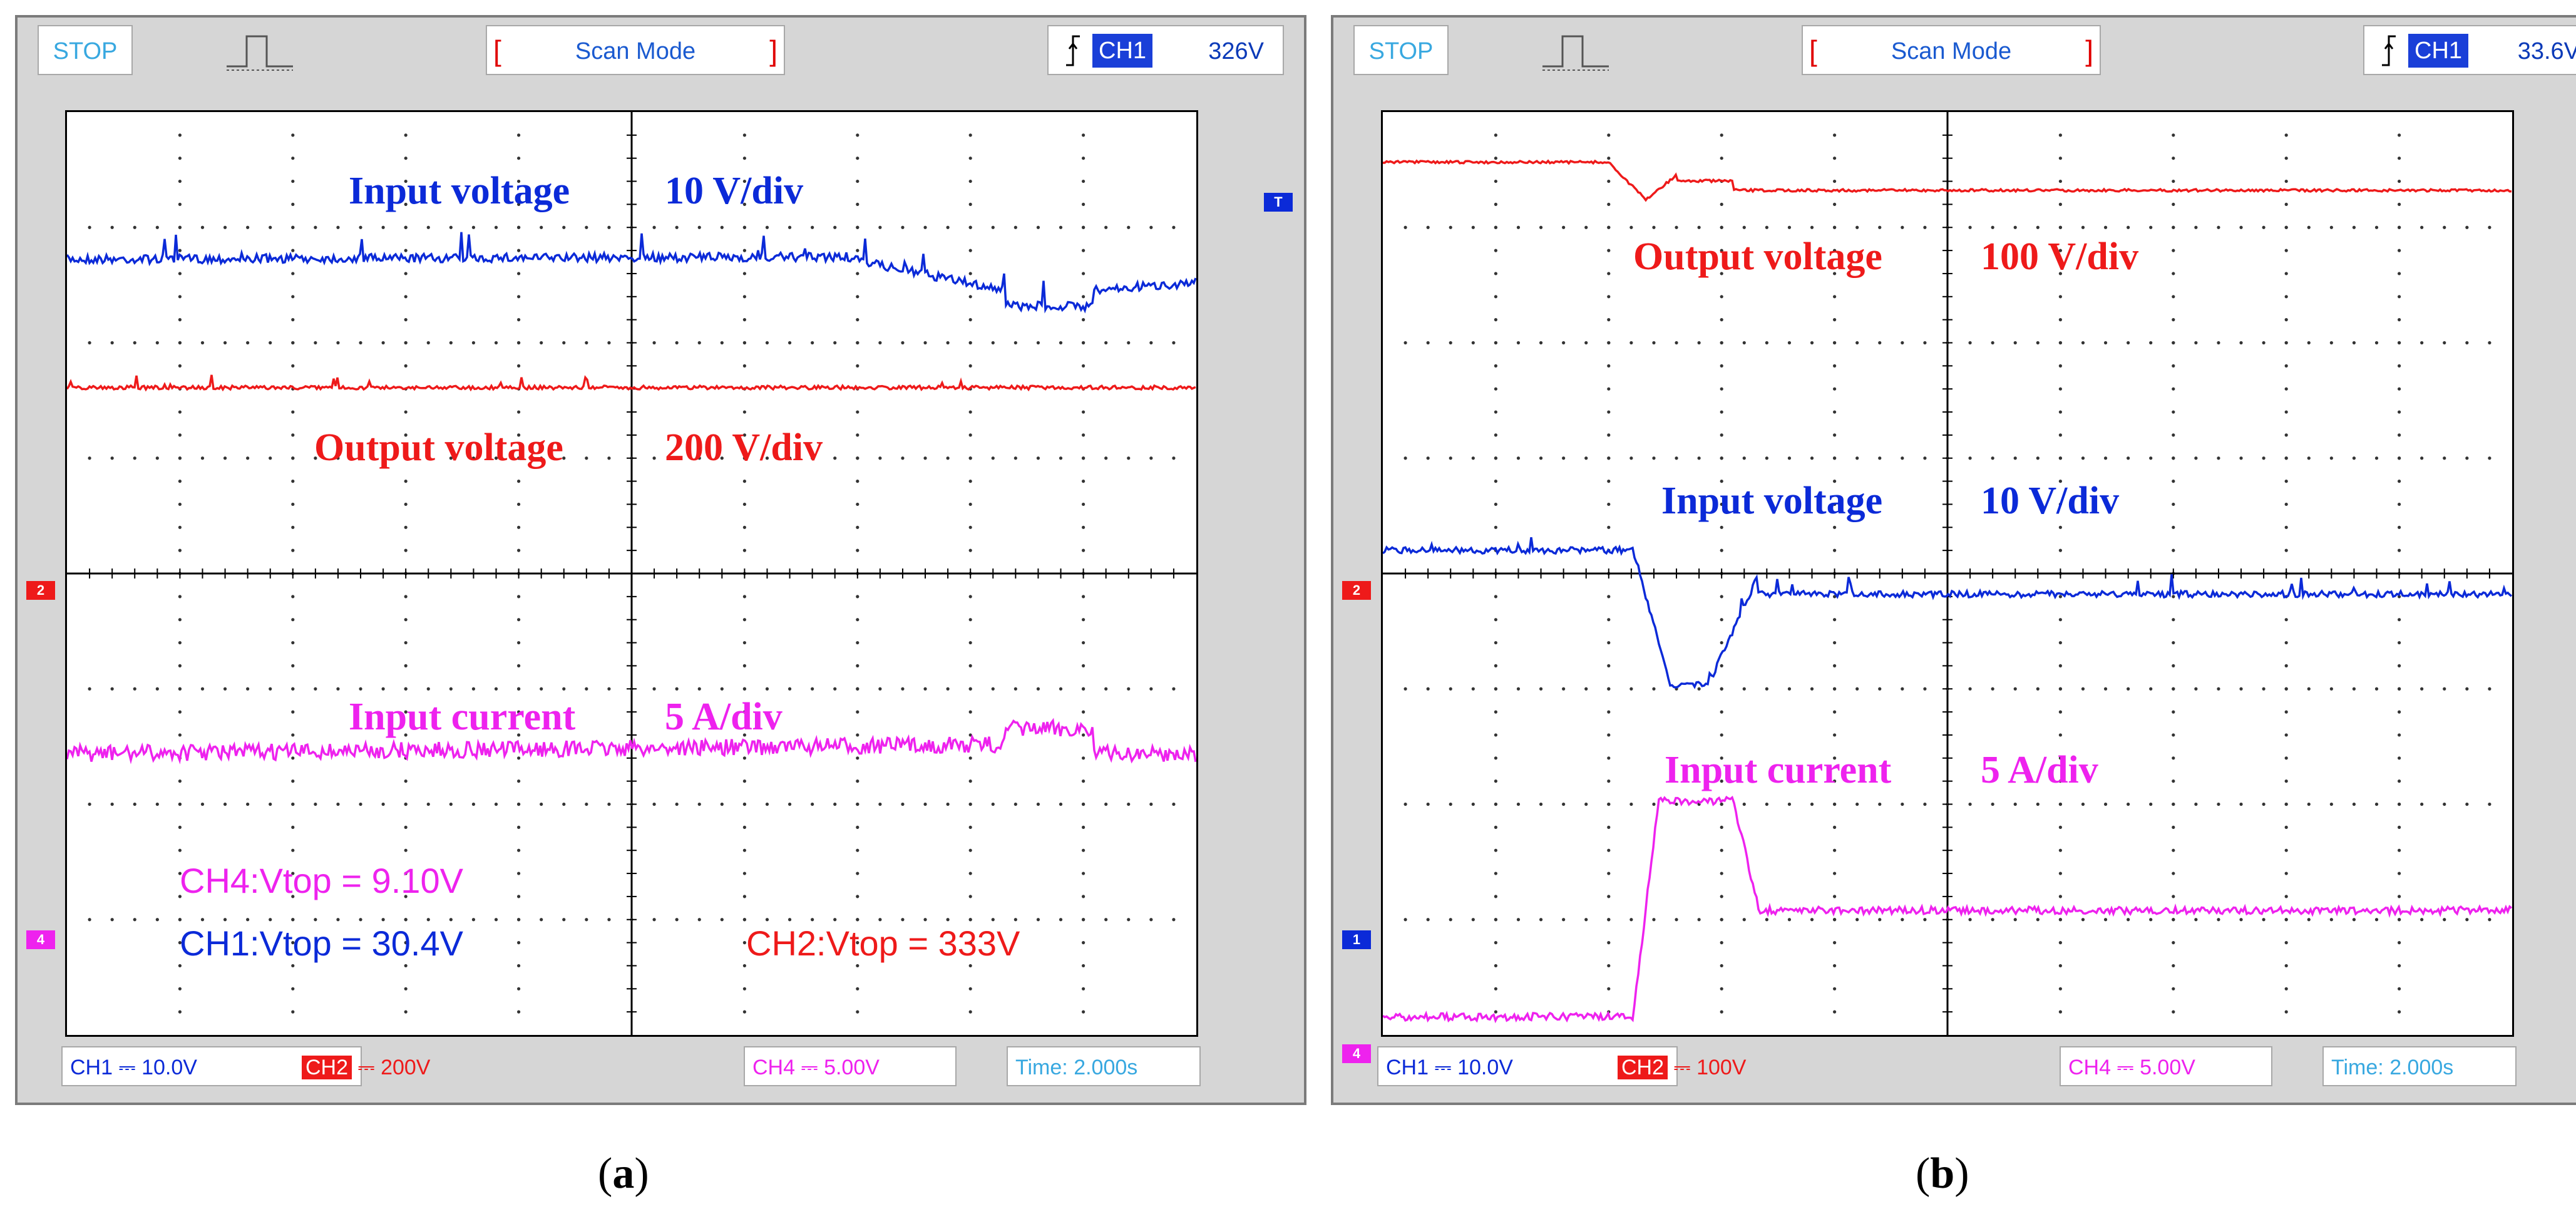 The width and height of the screenshot is (2576, 1214). Describe the element at coordinates (2039, 770) in the screenshot. I see `input-current-scale: 5 A/div` at that location.